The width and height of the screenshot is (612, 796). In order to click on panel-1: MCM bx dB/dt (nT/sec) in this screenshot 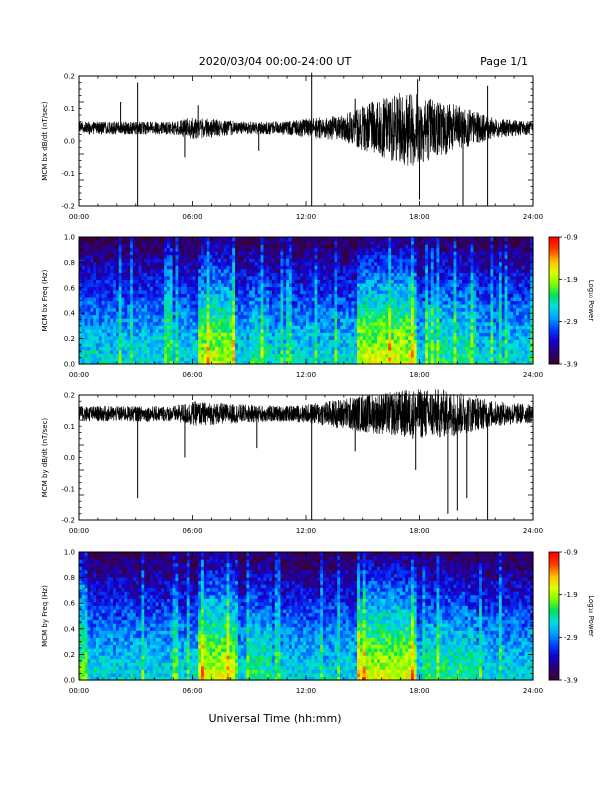, I will do `click(287, 139)`.